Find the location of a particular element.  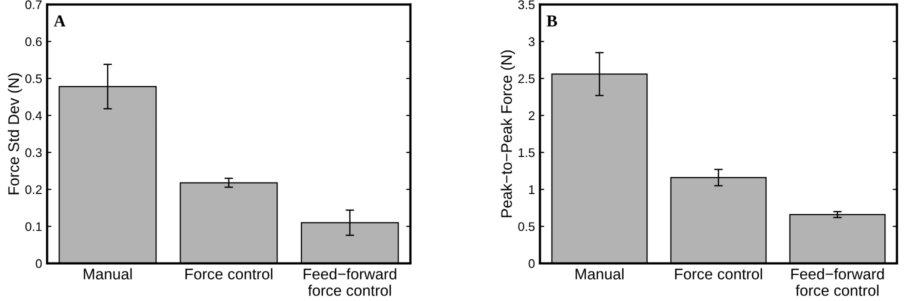

y-tick-label: 2.5 is located at coordinates (526, 79).